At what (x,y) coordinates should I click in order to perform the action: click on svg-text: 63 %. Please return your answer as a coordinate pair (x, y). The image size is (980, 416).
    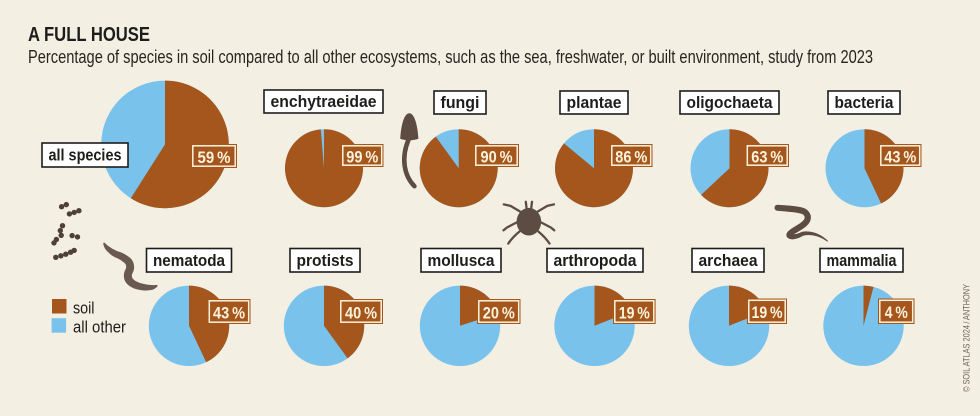
    Looking at the image, I should click on (767, 157).